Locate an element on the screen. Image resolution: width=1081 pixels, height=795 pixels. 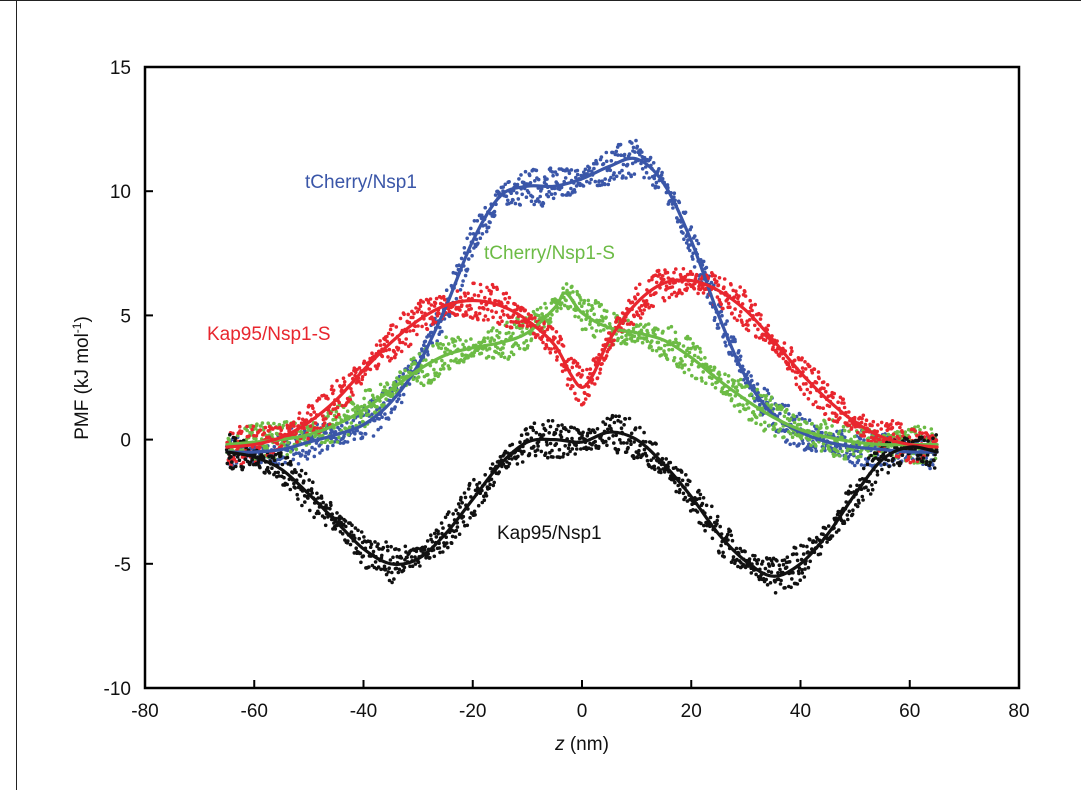
y-tick-label-1: -5 is located at coordinates (122, 565).